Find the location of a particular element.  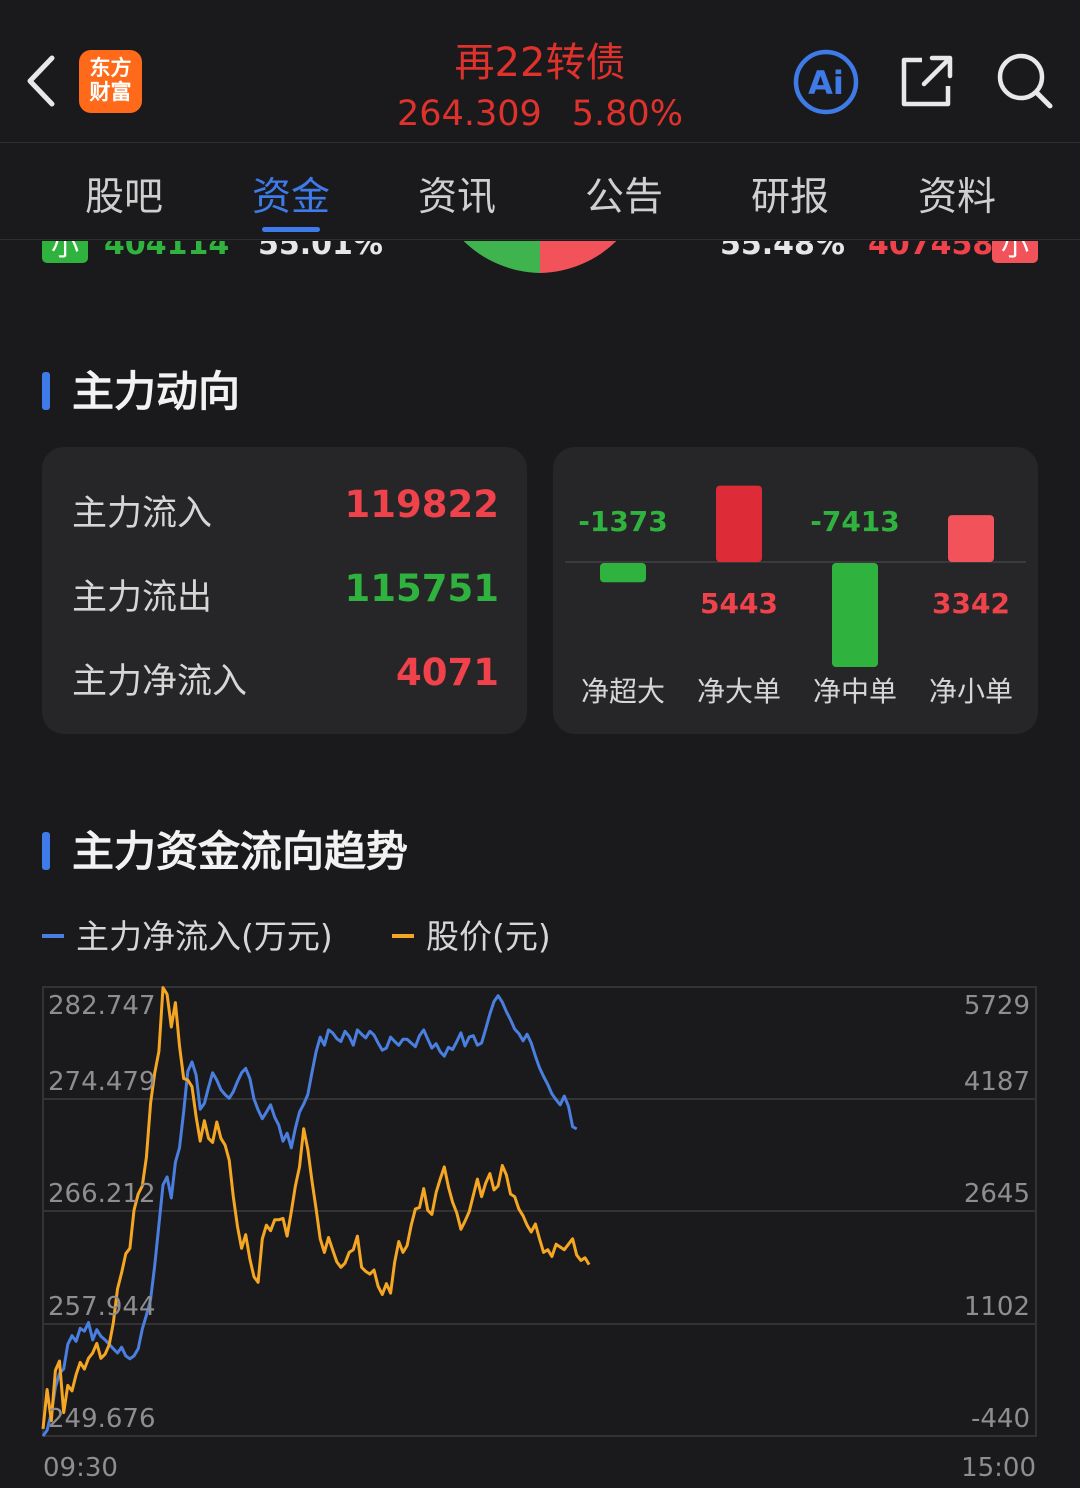

small-order-value-left: 404114 is located at coordinates (167, 251).